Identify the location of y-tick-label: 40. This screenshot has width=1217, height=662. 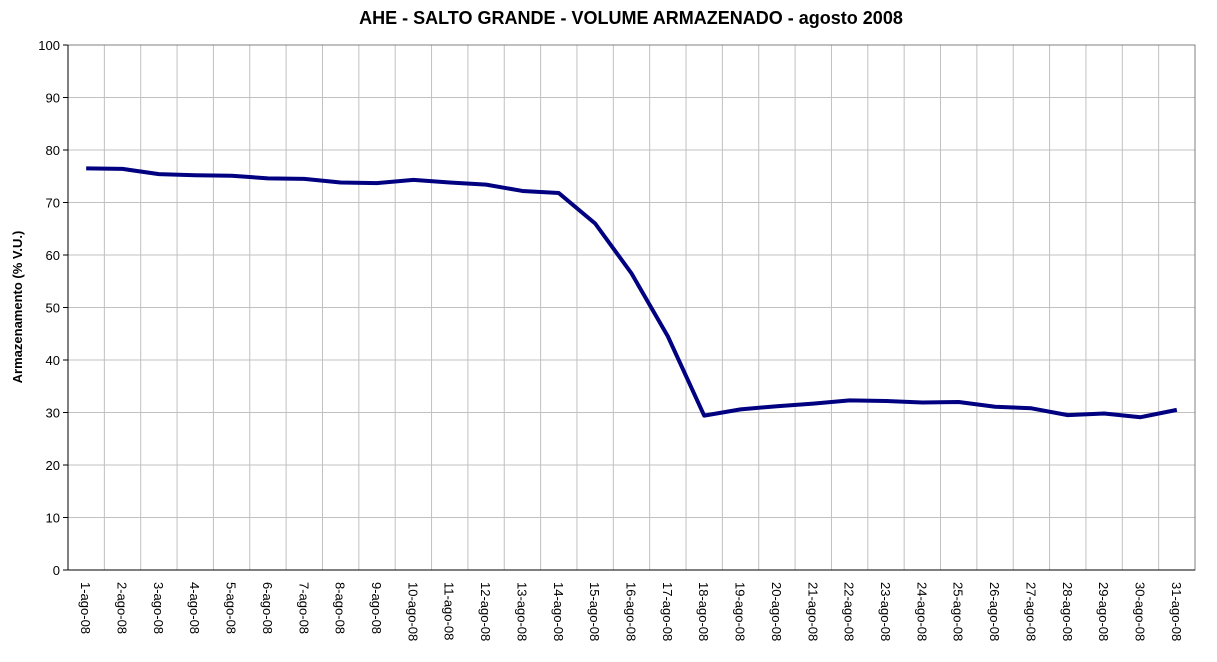
(53, 360).